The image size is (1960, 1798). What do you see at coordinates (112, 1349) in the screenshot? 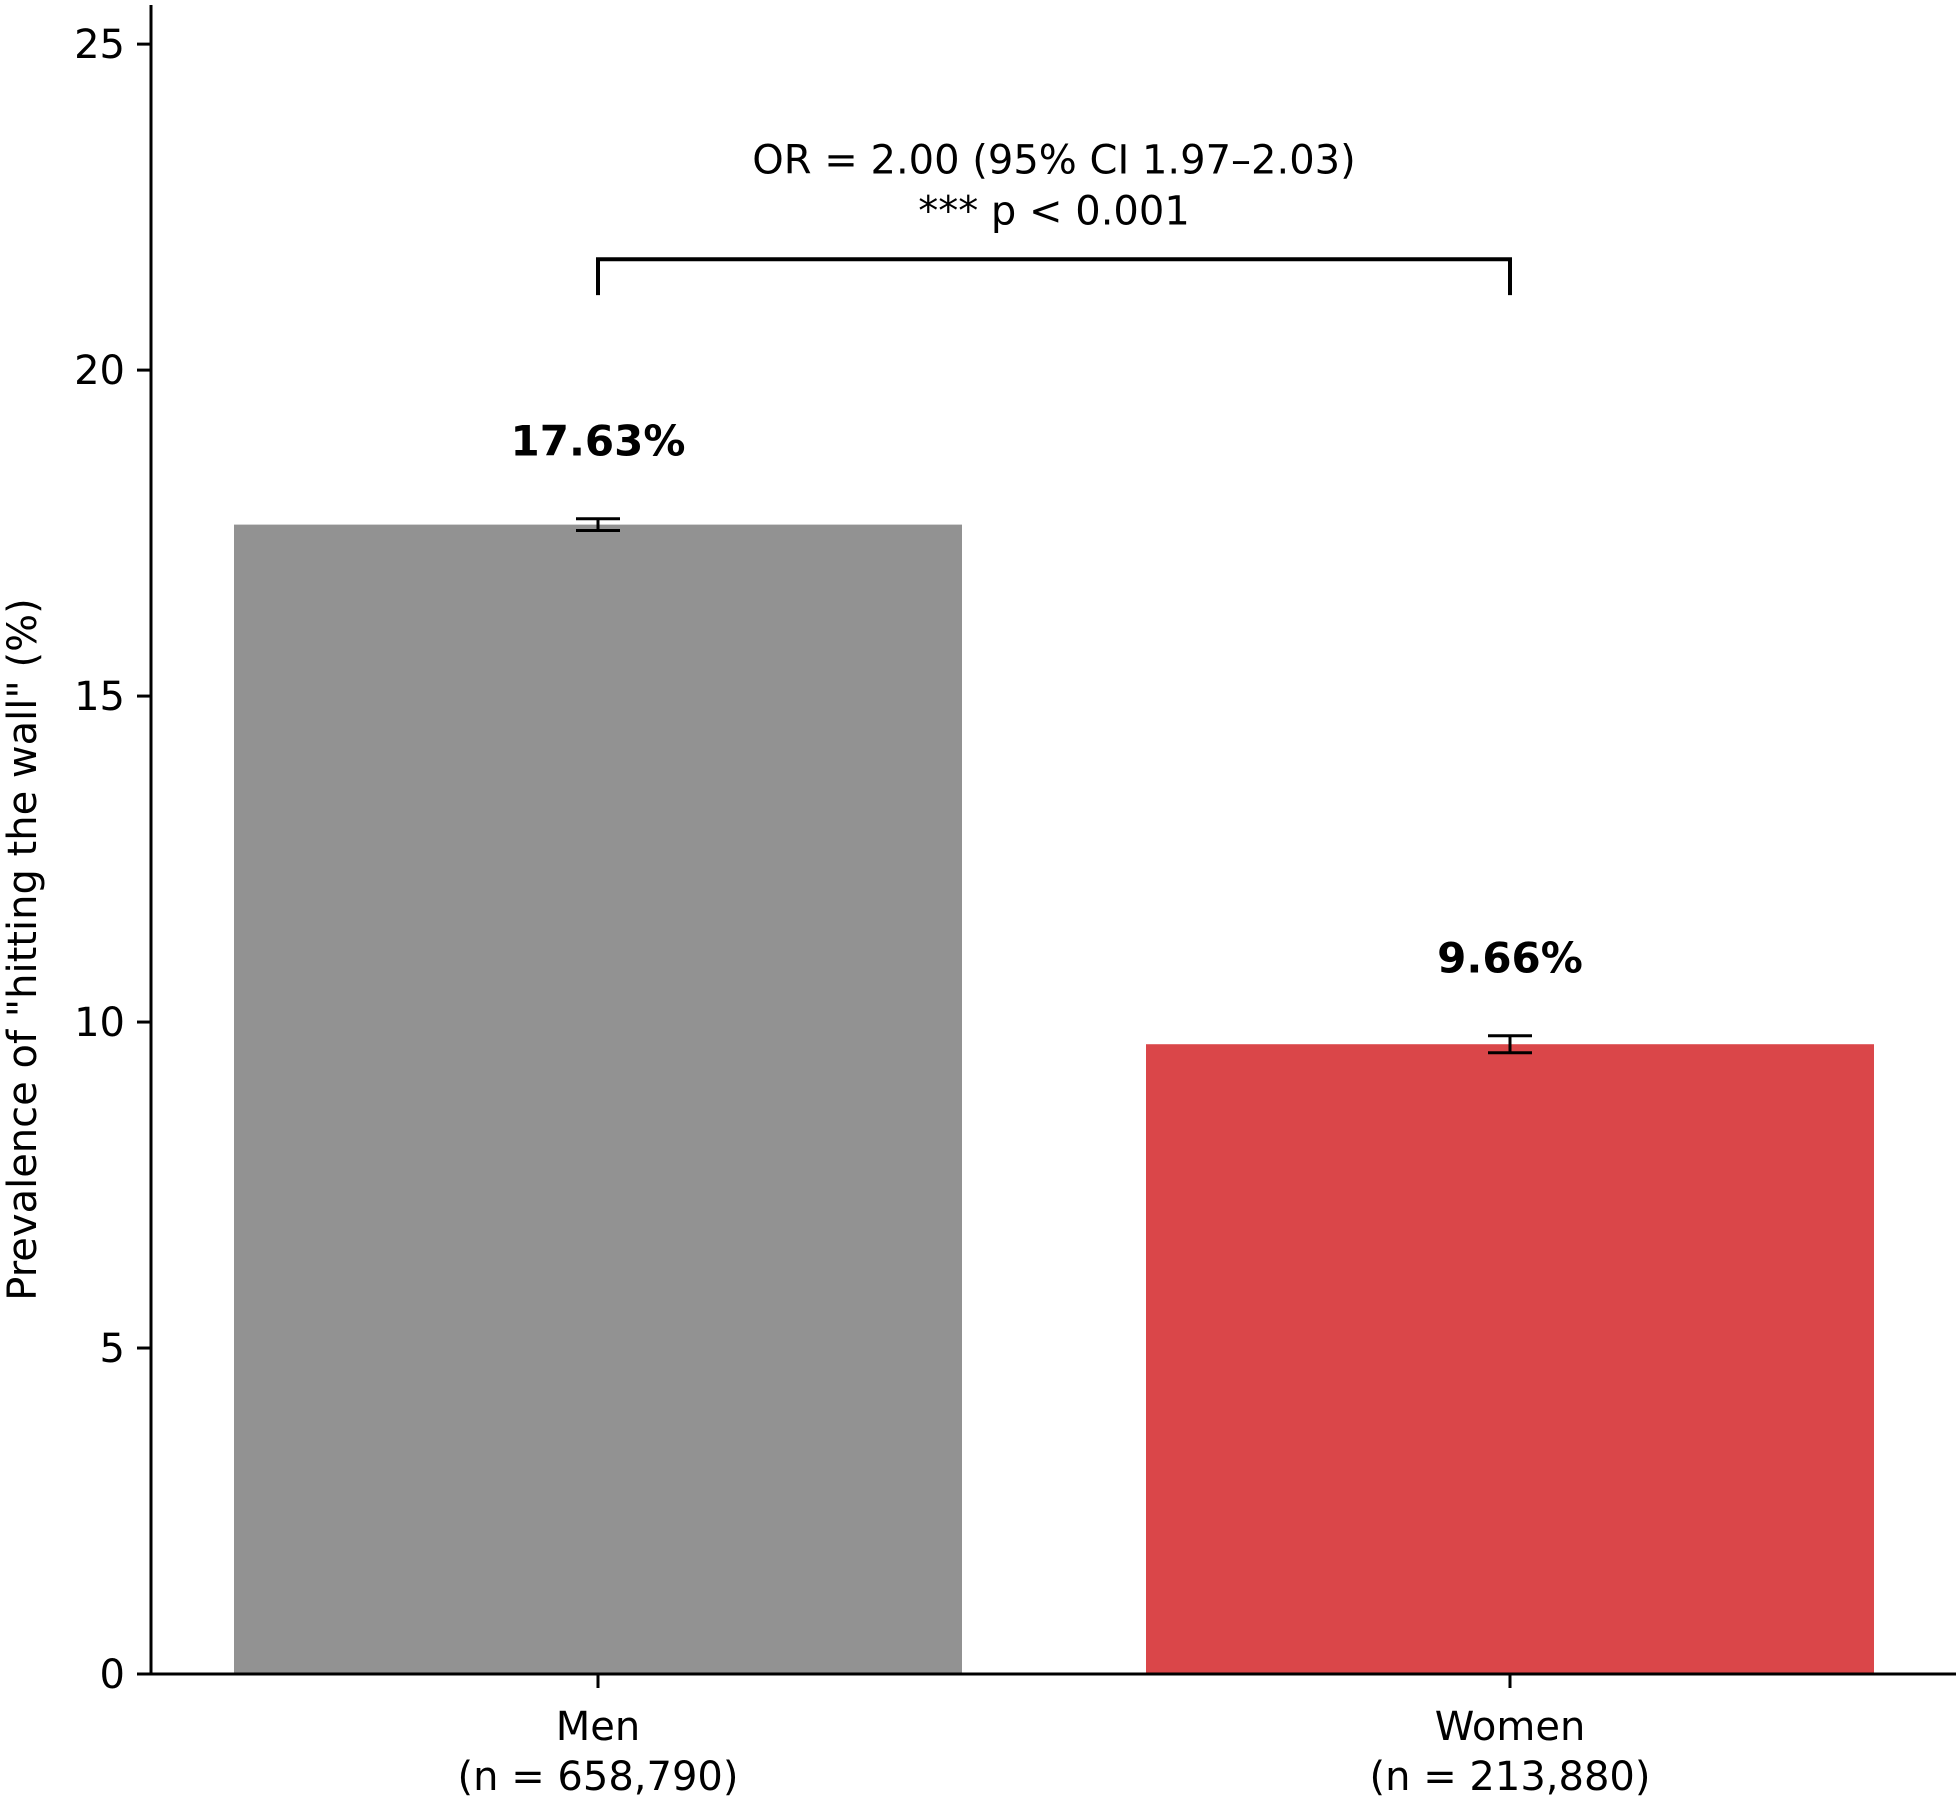
I see `y-tick-label: 5` at bounding box center [112, 1349].